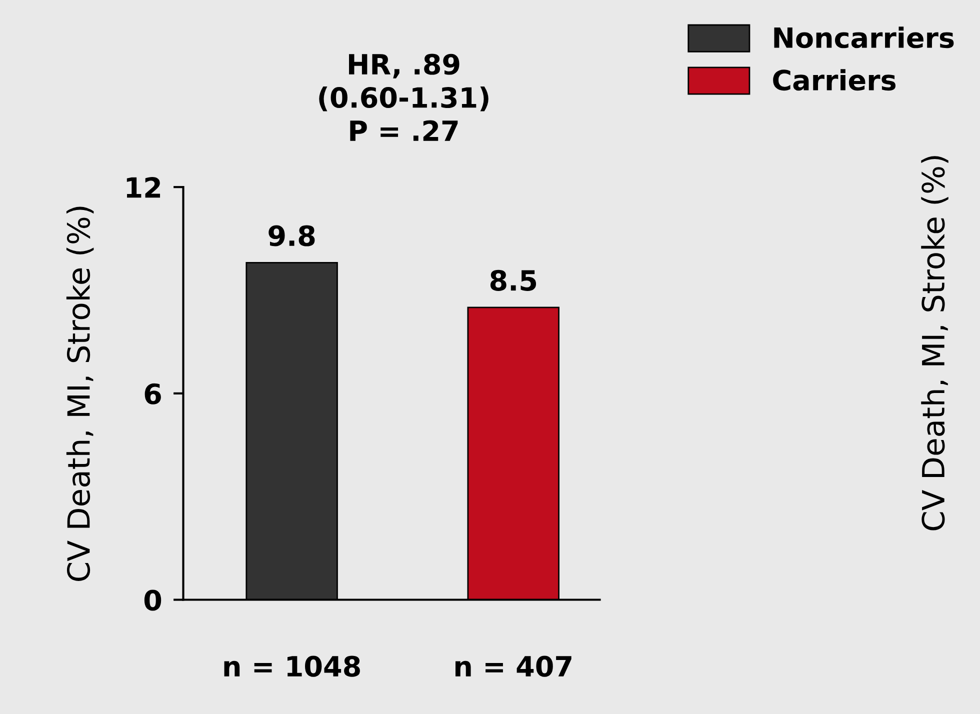 Image resolution: width=980 pixels, height=714 pixels. I want to click on x-tick-label: n = 407, so click(514, 666).